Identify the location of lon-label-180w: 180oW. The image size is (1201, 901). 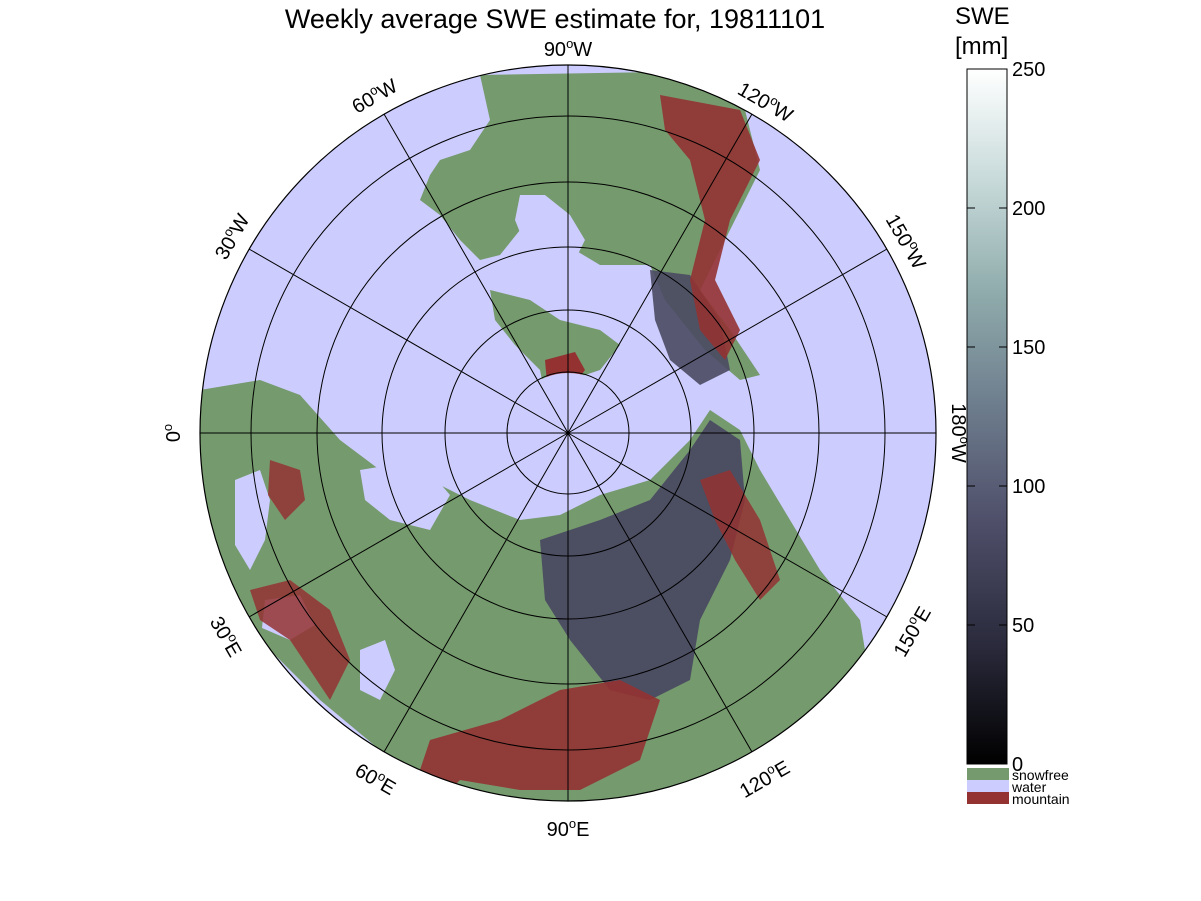
(959, 433).